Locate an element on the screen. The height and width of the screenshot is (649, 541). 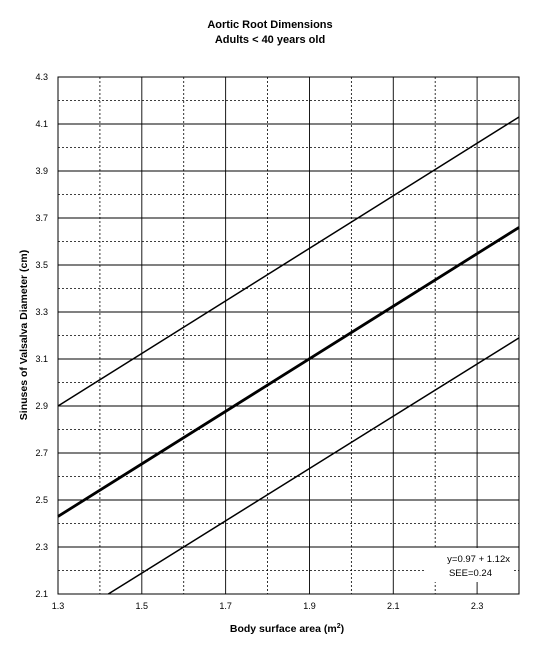
y-tick-label: 2.7 is located at coordinates (41, 453).